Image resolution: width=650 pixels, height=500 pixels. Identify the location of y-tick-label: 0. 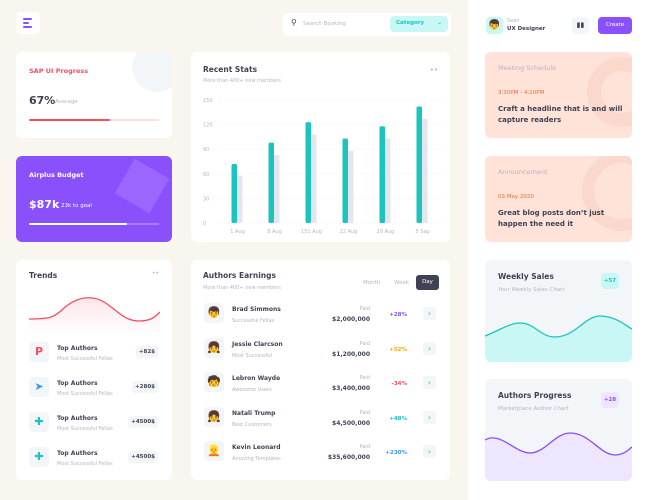
(204, 224).